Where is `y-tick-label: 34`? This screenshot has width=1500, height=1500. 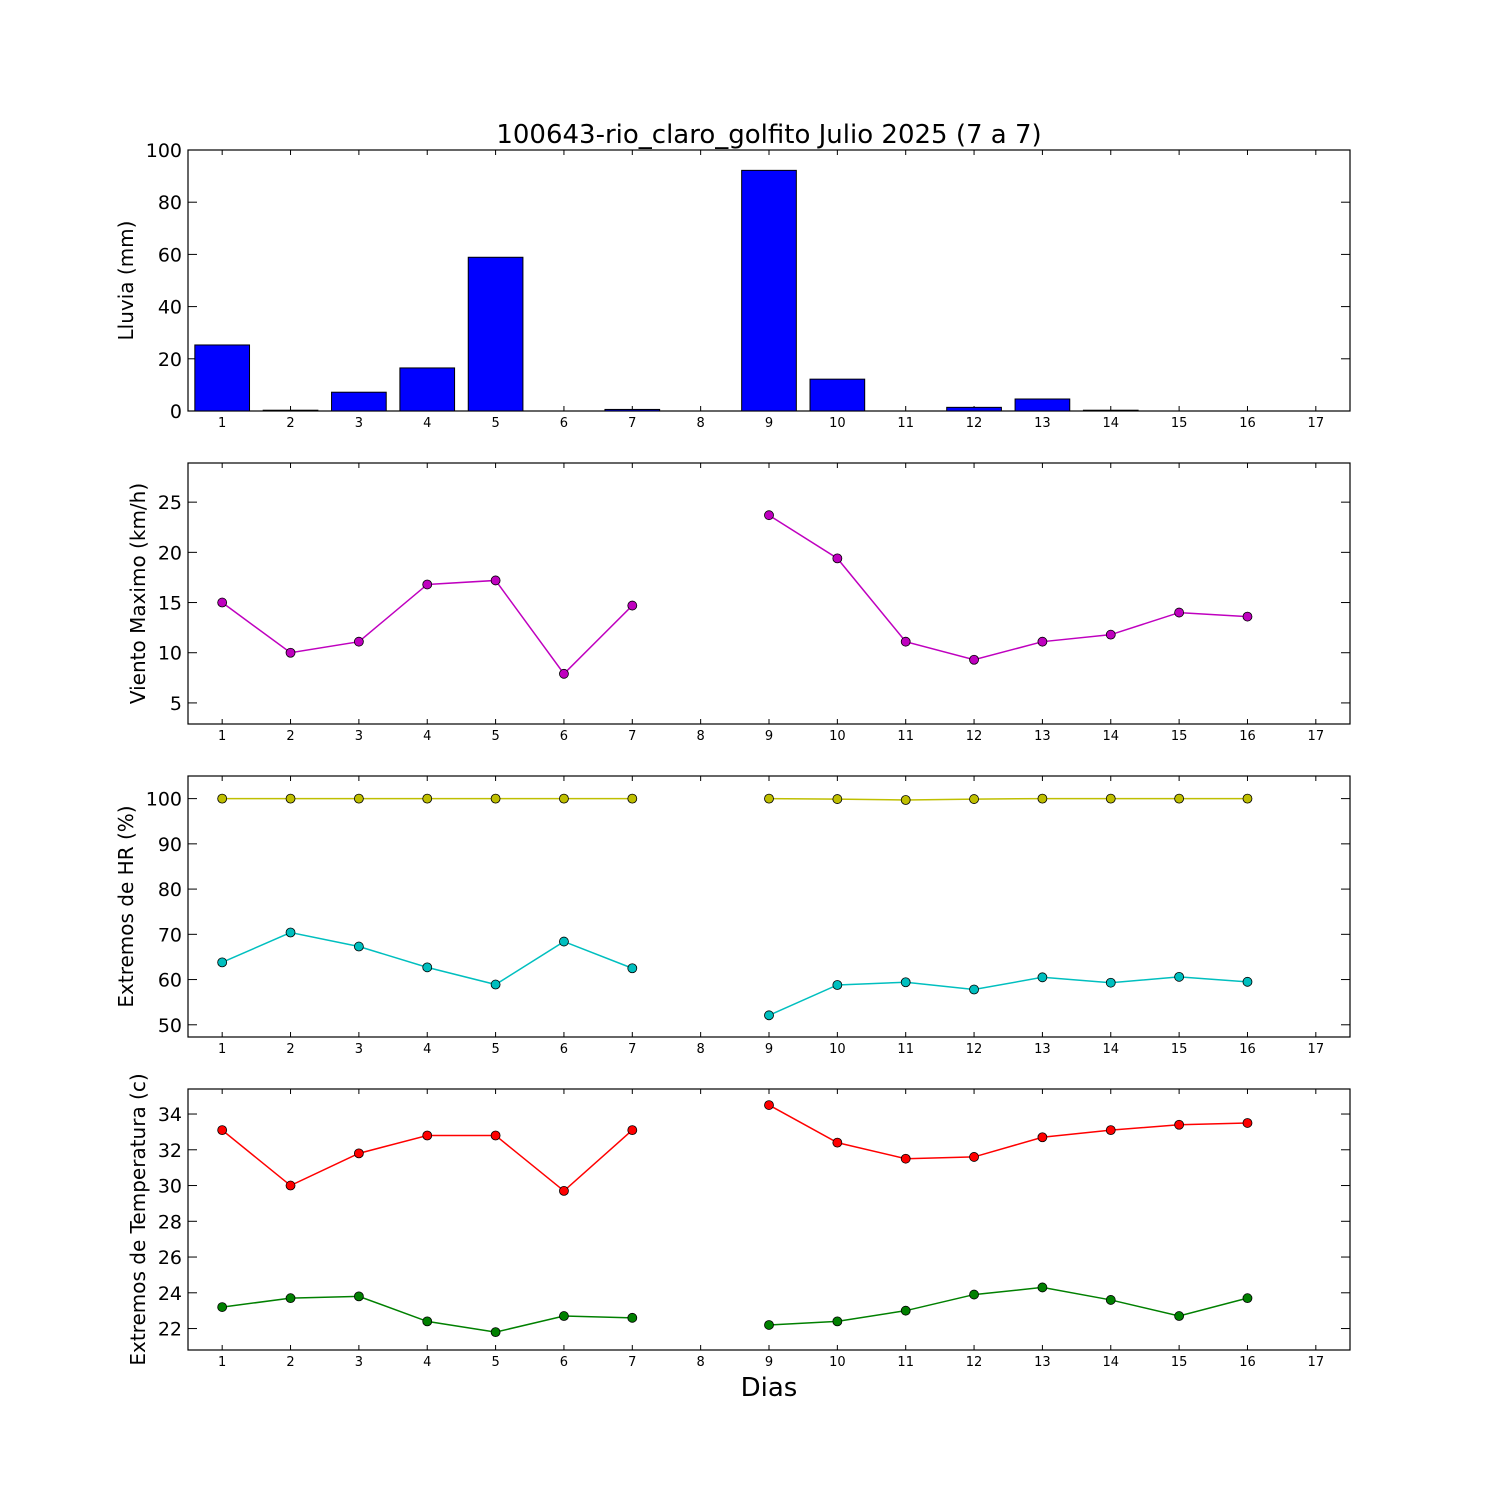 y-tick-label: 34 is located at coordinates (170, 1115).